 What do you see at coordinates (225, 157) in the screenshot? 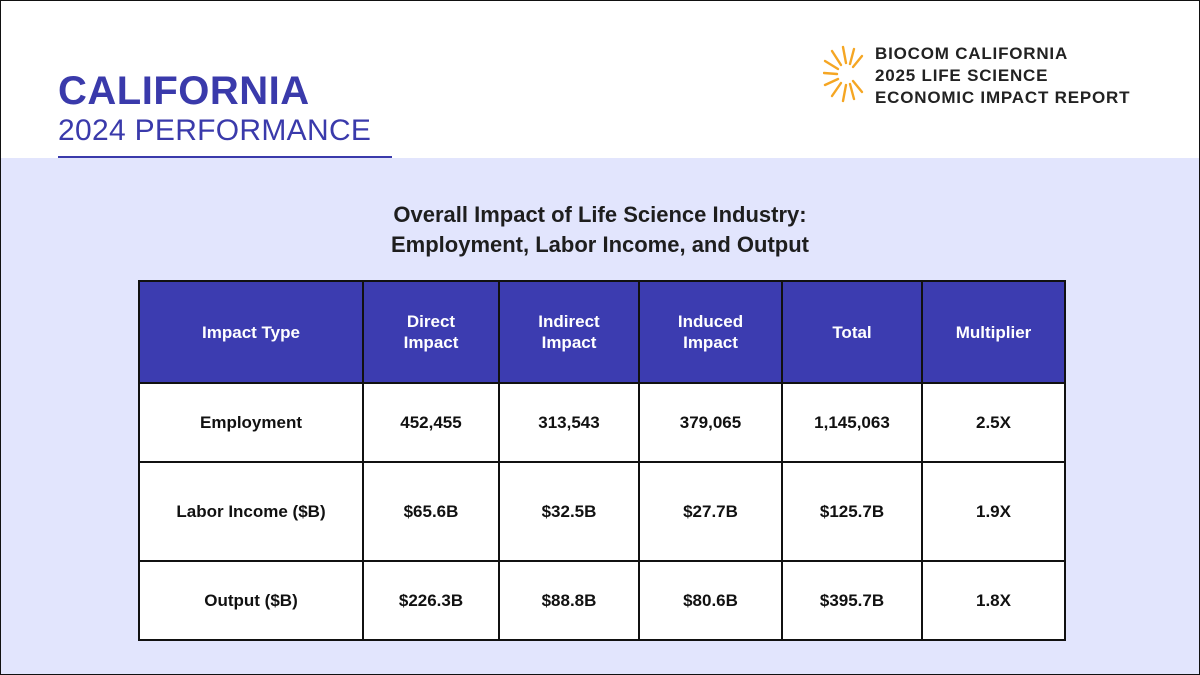
I see `title-underline` at bounding box center [225, 157].